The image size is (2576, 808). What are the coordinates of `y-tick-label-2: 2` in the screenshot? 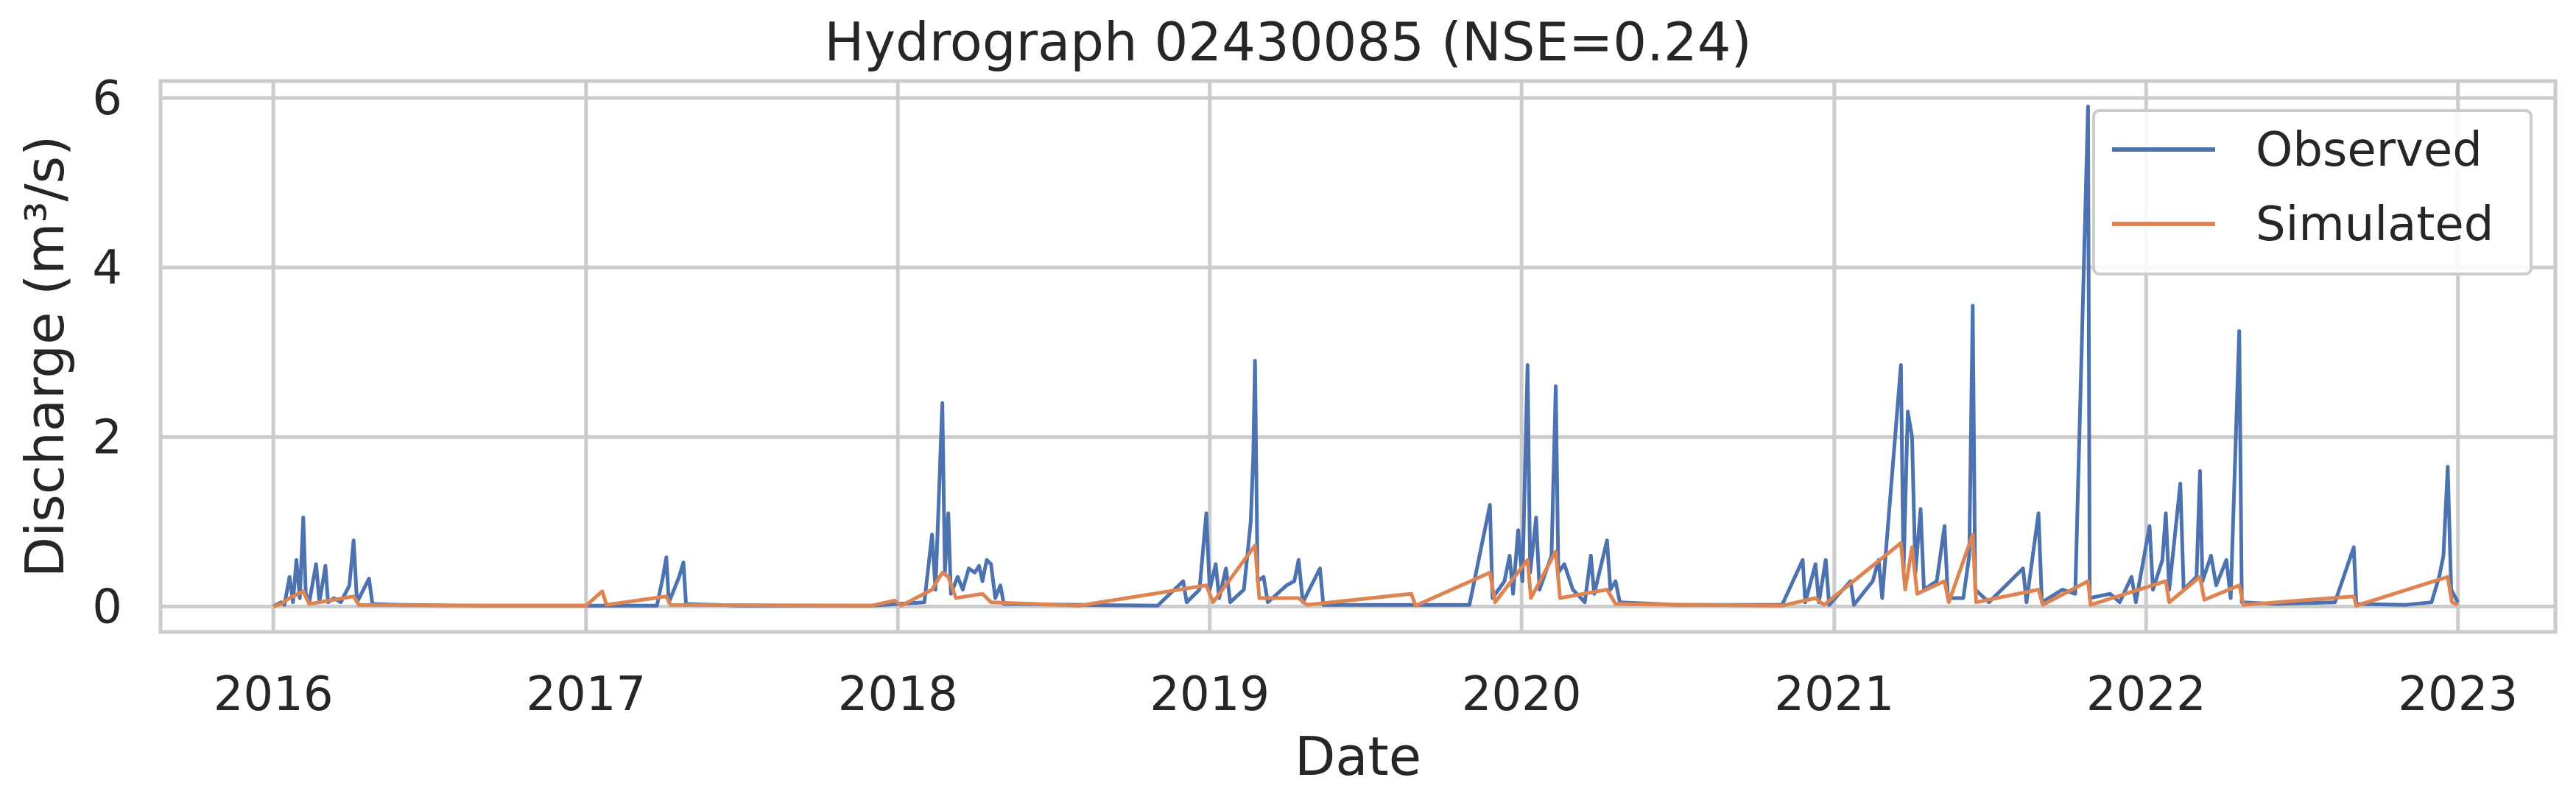 It's located at (107, 437).